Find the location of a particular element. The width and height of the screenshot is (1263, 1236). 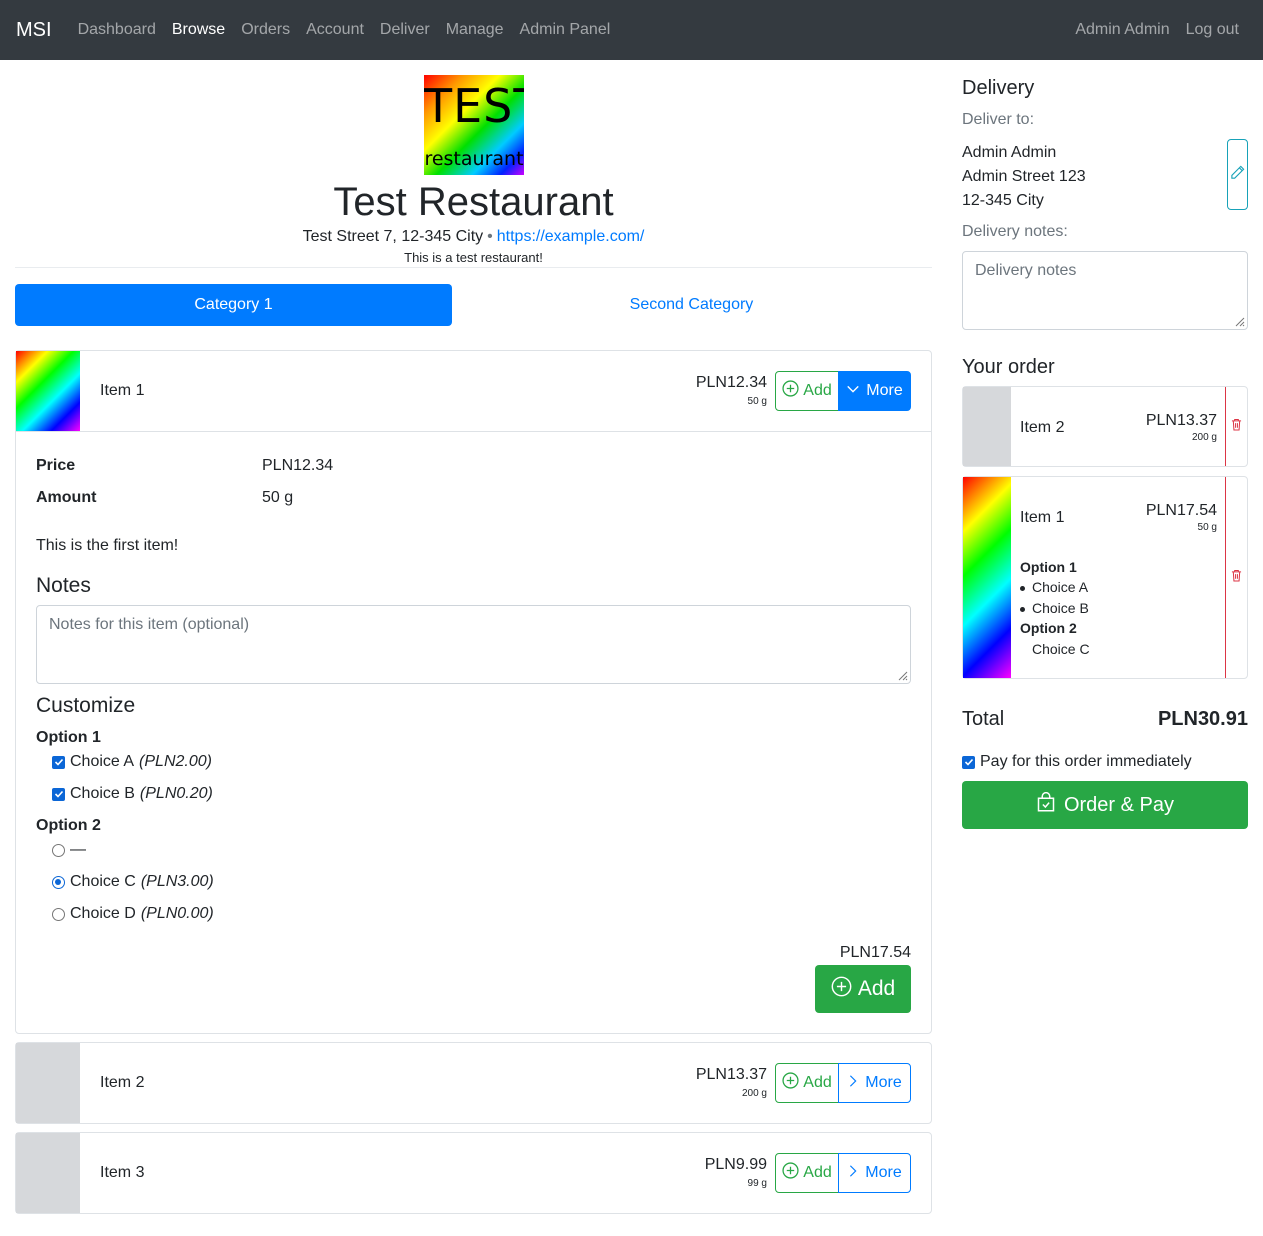

radio-choice-d: Choice D (PLN0.00) is located at coordinates (133, 914).